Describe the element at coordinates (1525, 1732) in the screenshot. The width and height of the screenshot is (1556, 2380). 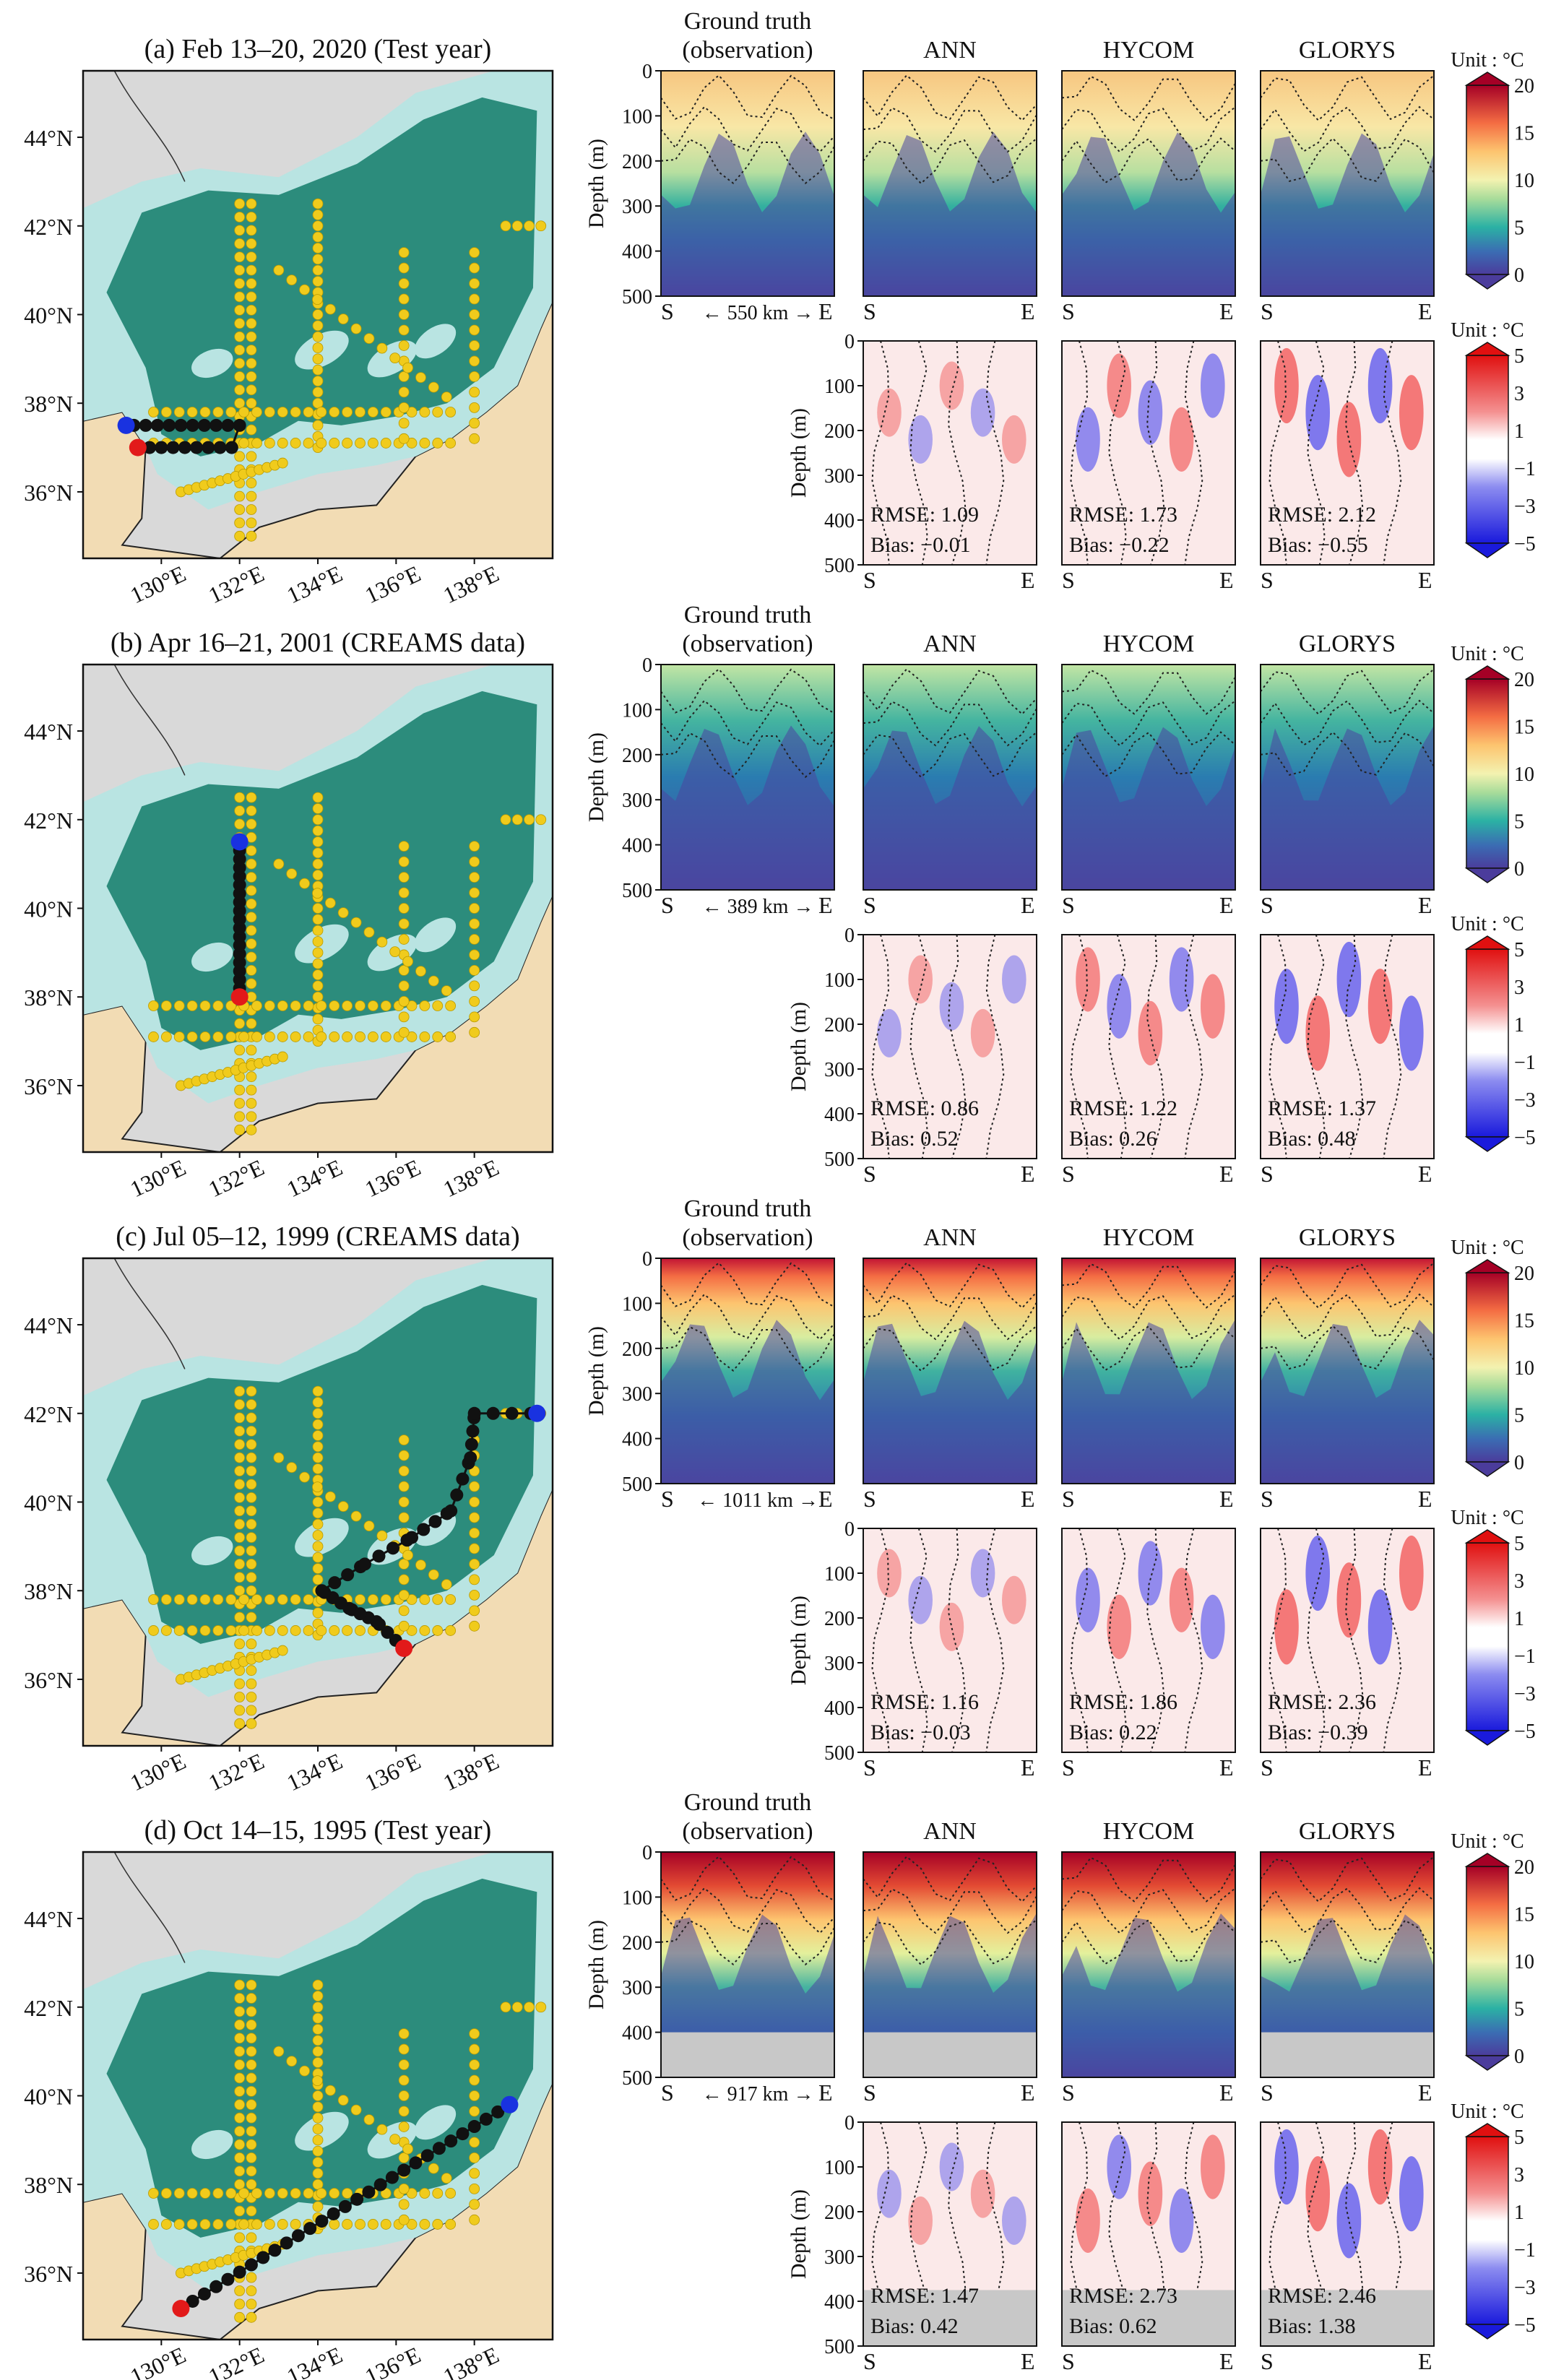
I see `colorbar-tick-label: −5` at that location.